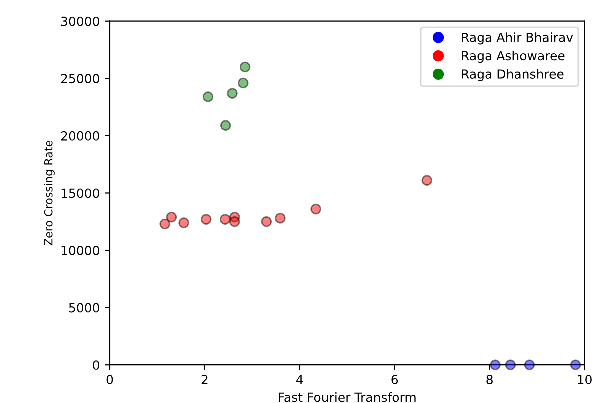 This screenshot has width=601, height=403. I want to click on y-axis-title: Zero Crossing Rate, so click(49, 193).